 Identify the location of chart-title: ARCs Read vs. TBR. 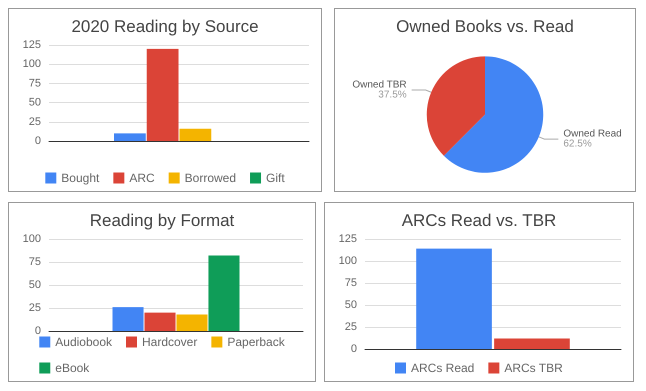
(479, 220).